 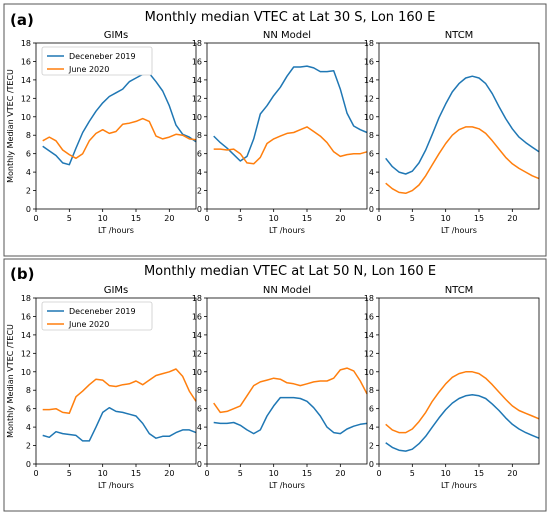 I want to click on panel-b-gims-x-tick-label: 10, so click(x=103, y=473).